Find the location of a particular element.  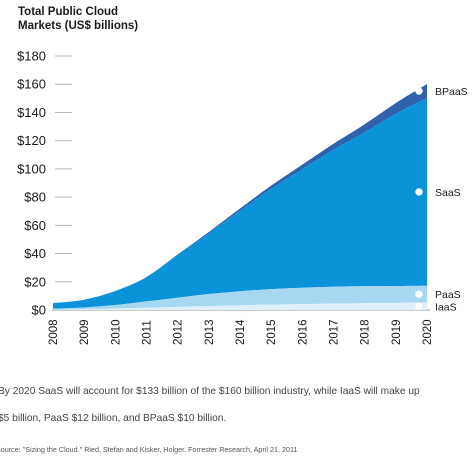

series-label-saas: SaaS is located at coordinates (448, 193).